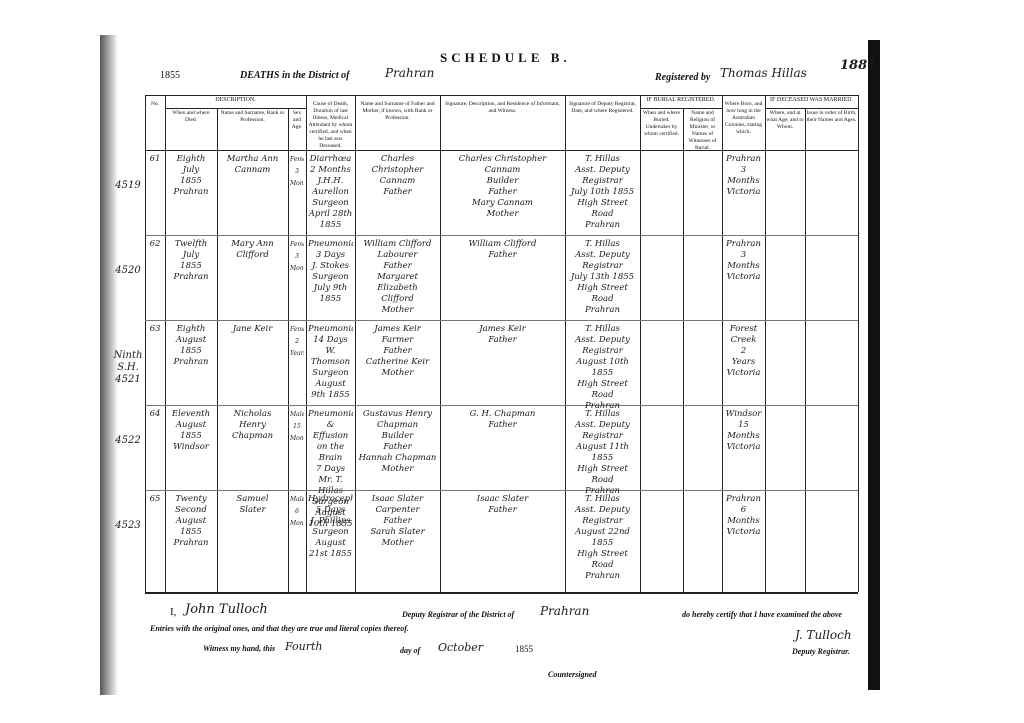 The image size is (1024, 723). Describe the element at coordinates (155, 414) in the screenshot. I see `entry-number: 64` at that location.